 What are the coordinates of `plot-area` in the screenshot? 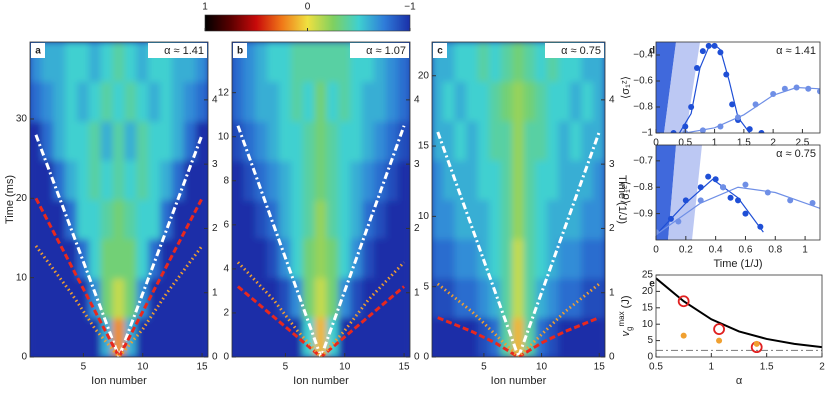 It's located at (739, 315).